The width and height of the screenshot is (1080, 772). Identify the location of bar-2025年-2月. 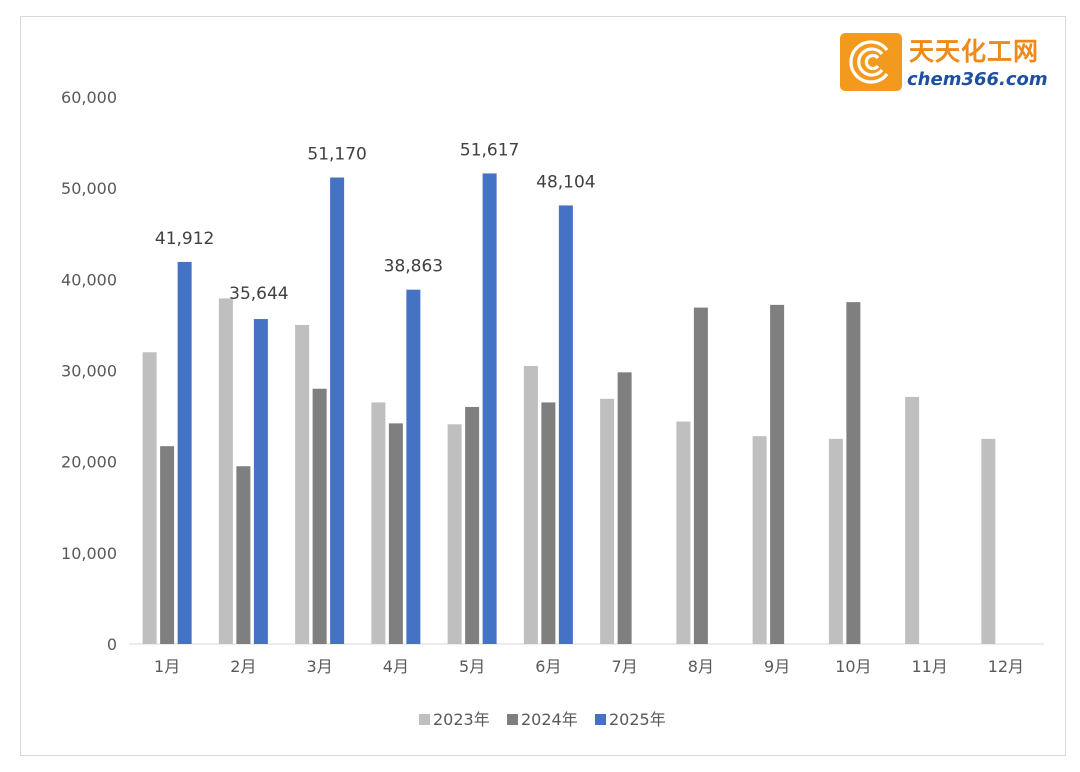
(260, 481).